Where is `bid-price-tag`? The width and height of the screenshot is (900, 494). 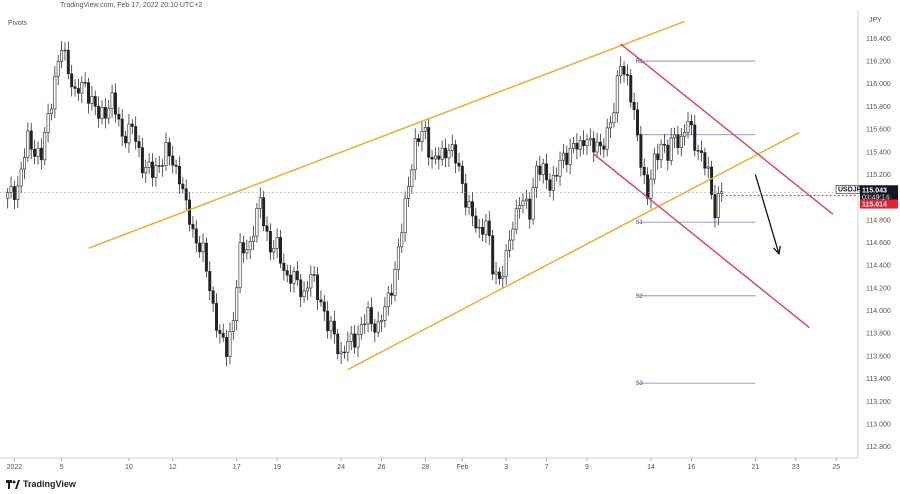
bid-price-tag is located at coordinates (879, 204).